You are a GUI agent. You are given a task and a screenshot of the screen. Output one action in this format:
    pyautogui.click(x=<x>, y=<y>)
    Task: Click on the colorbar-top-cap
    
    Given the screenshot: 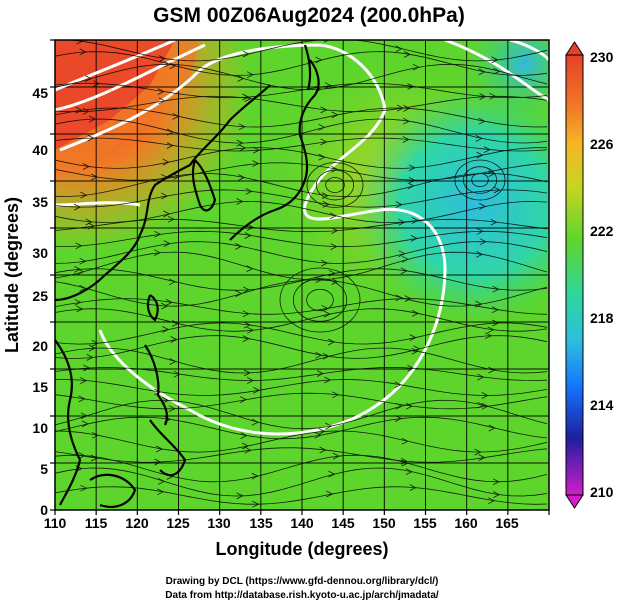 What is the action you would take?
    pyautogui.click(x=574, y=48)
    